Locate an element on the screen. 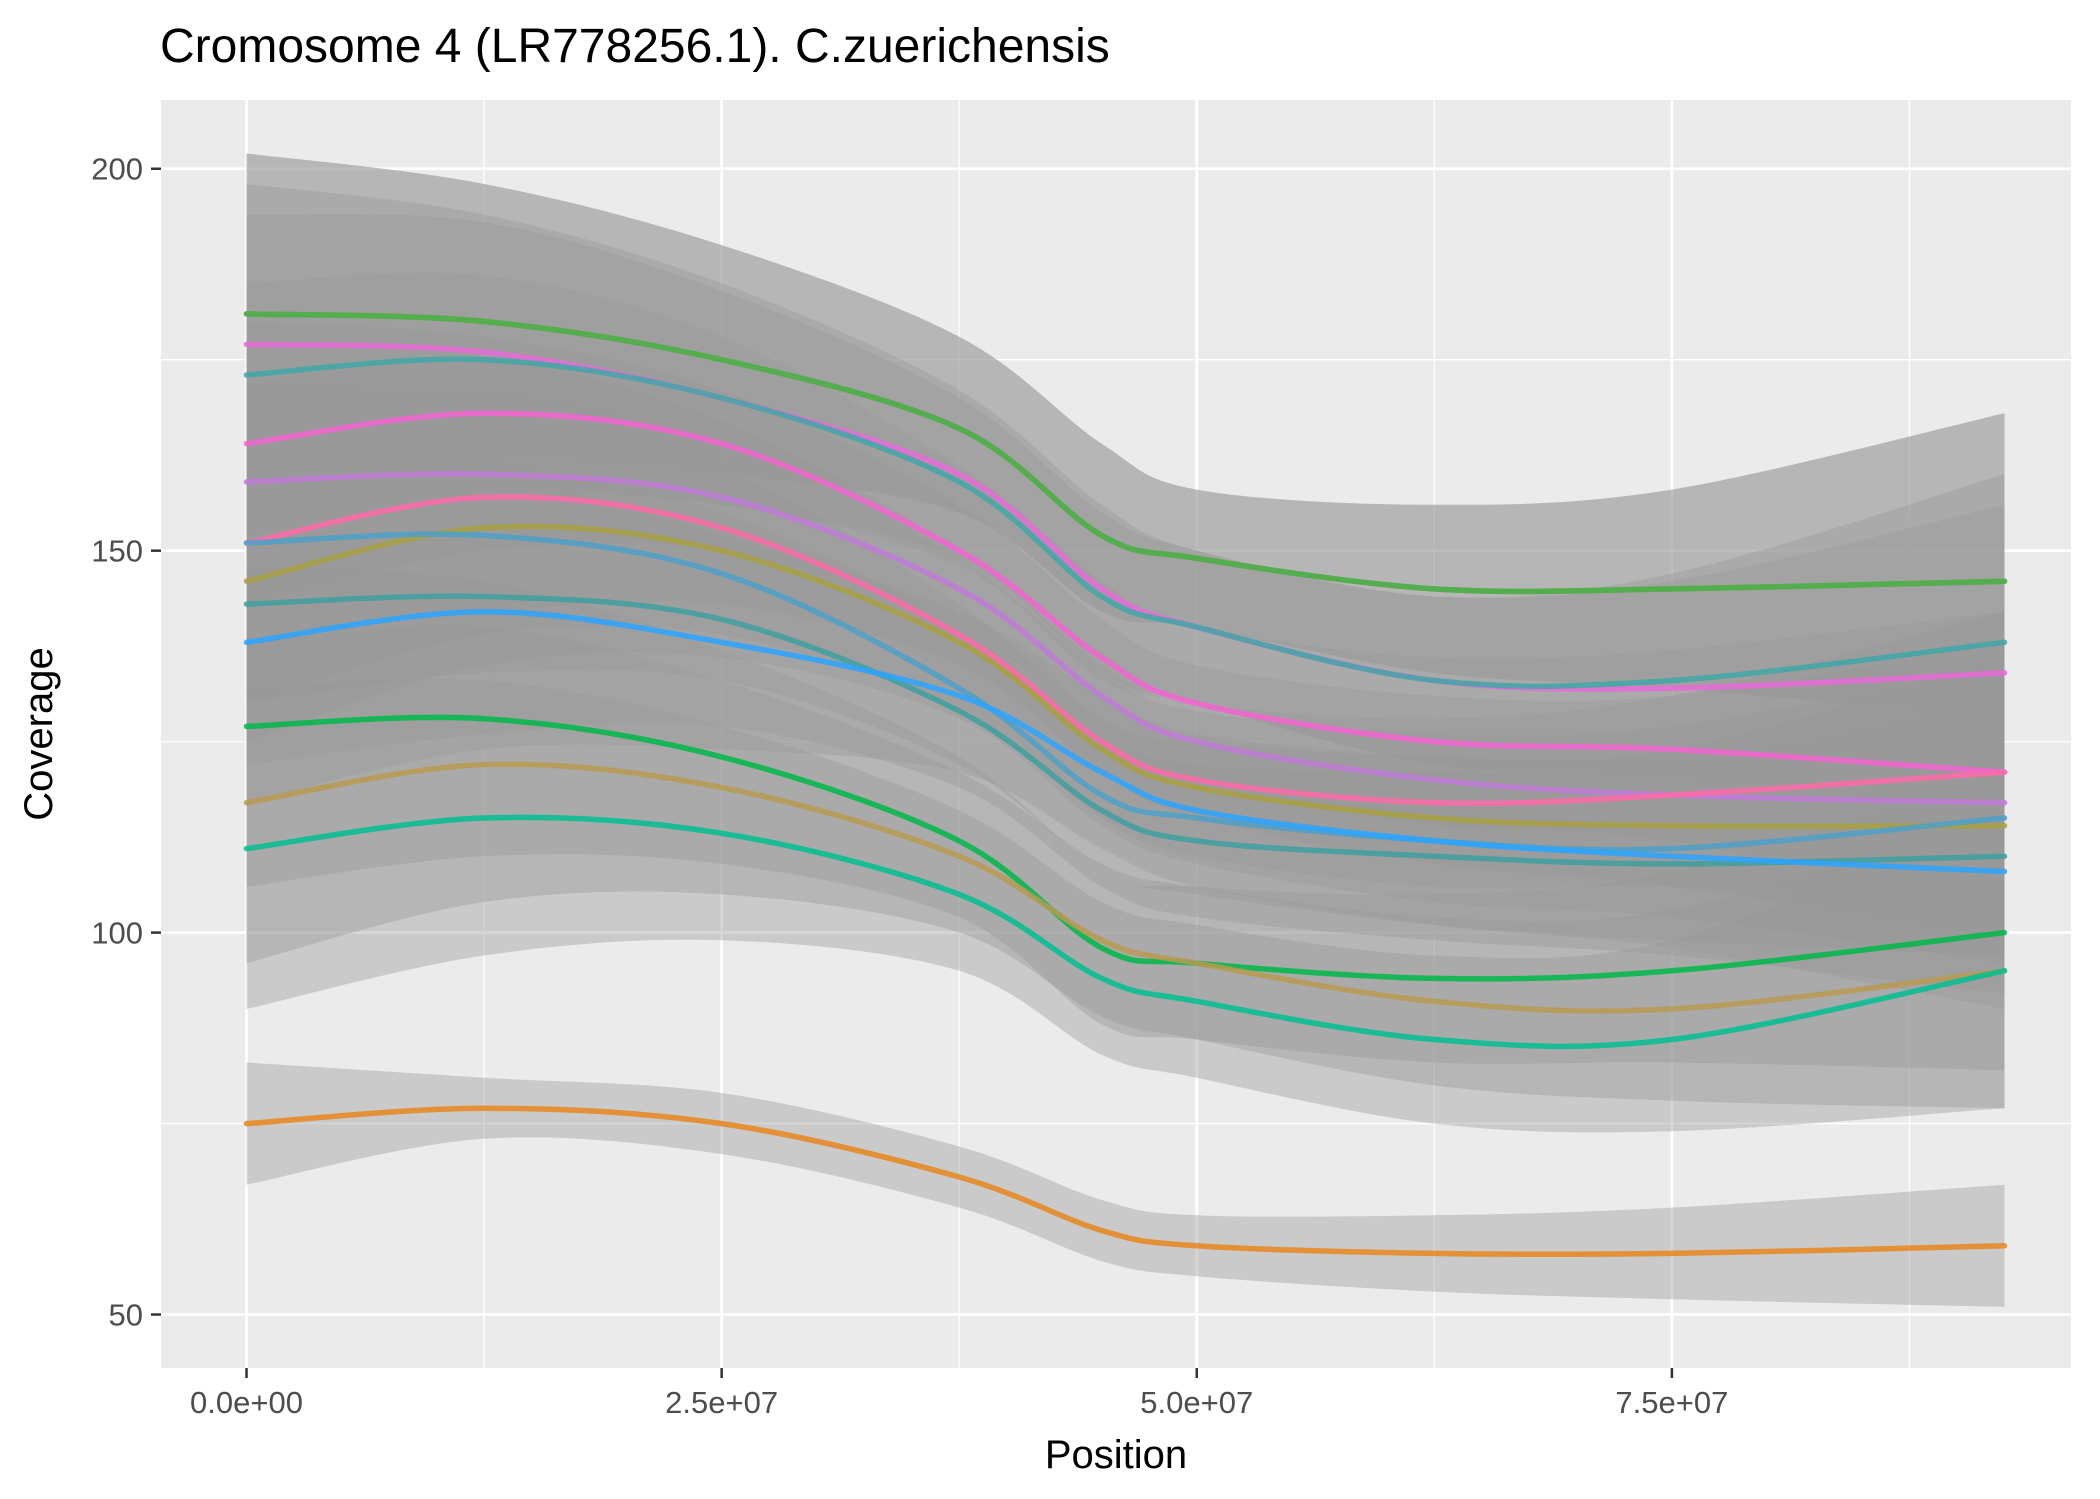 The image size is (2100, 1499). chart-title: Cromosome 4 (LR778256.1). C.zuerichensis is located at coordinates (635, 46).